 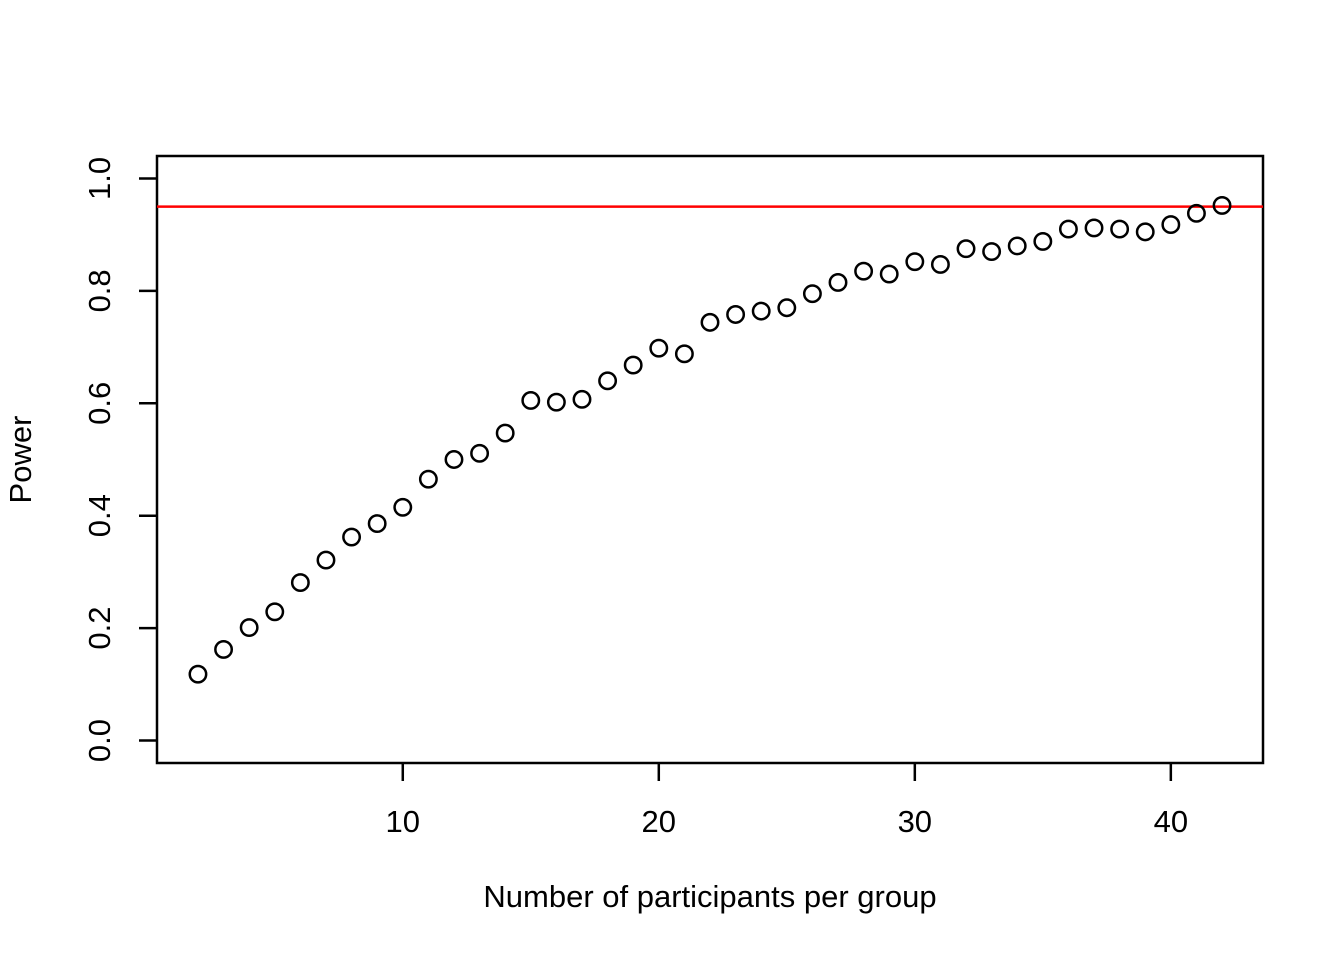 I want to click on x-tick-label: 40, so click(x=1171, y=821).